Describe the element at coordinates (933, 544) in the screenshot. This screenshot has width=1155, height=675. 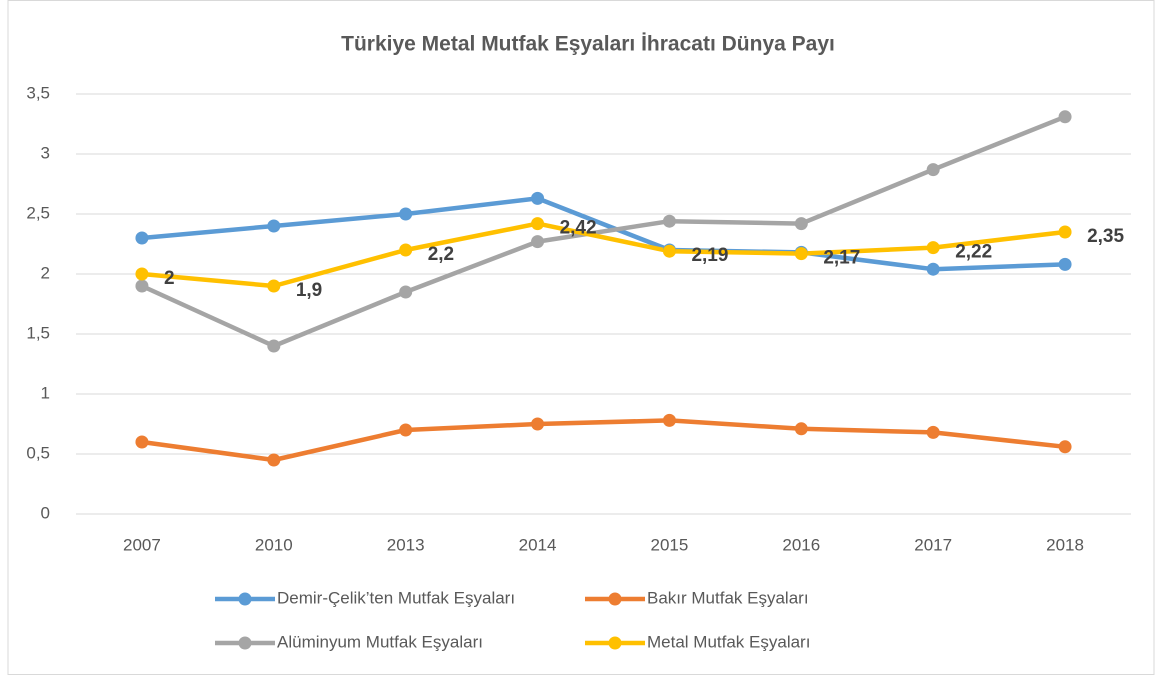
I see `x-tick-label: 2017` at that location.